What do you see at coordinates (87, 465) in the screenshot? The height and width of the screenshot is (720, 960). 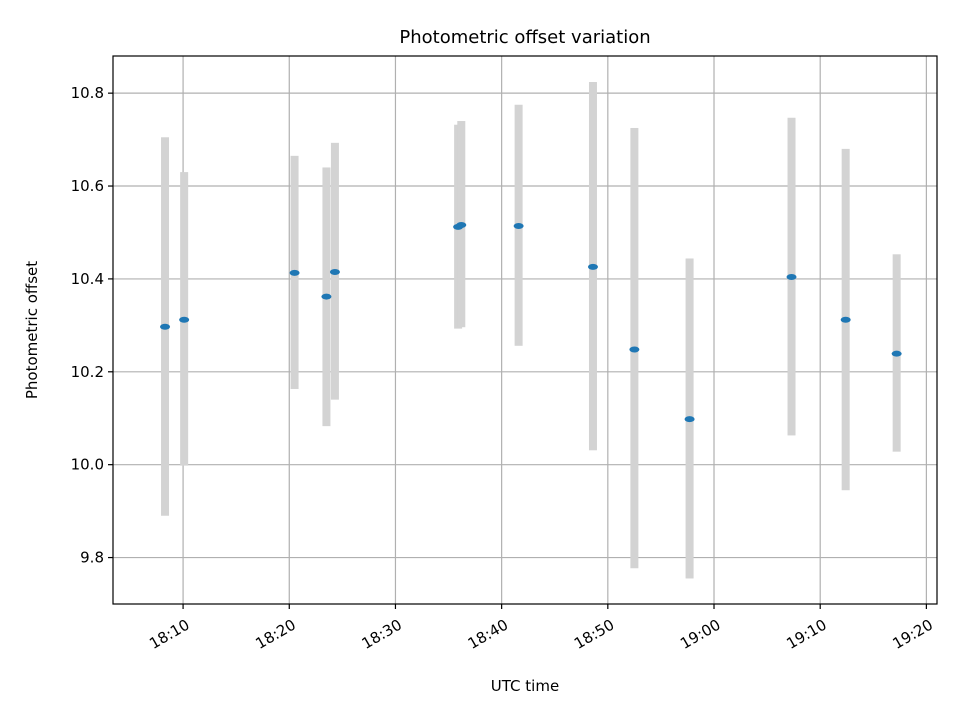 I see `y-tick-label: 10.0` at bounding box center [87, 465].